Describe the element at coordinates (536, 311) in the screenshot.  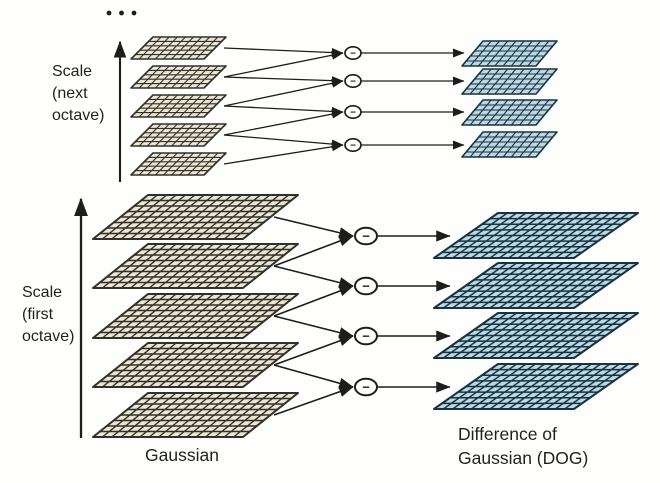
I see `first-octave-dog-stack` at that location.